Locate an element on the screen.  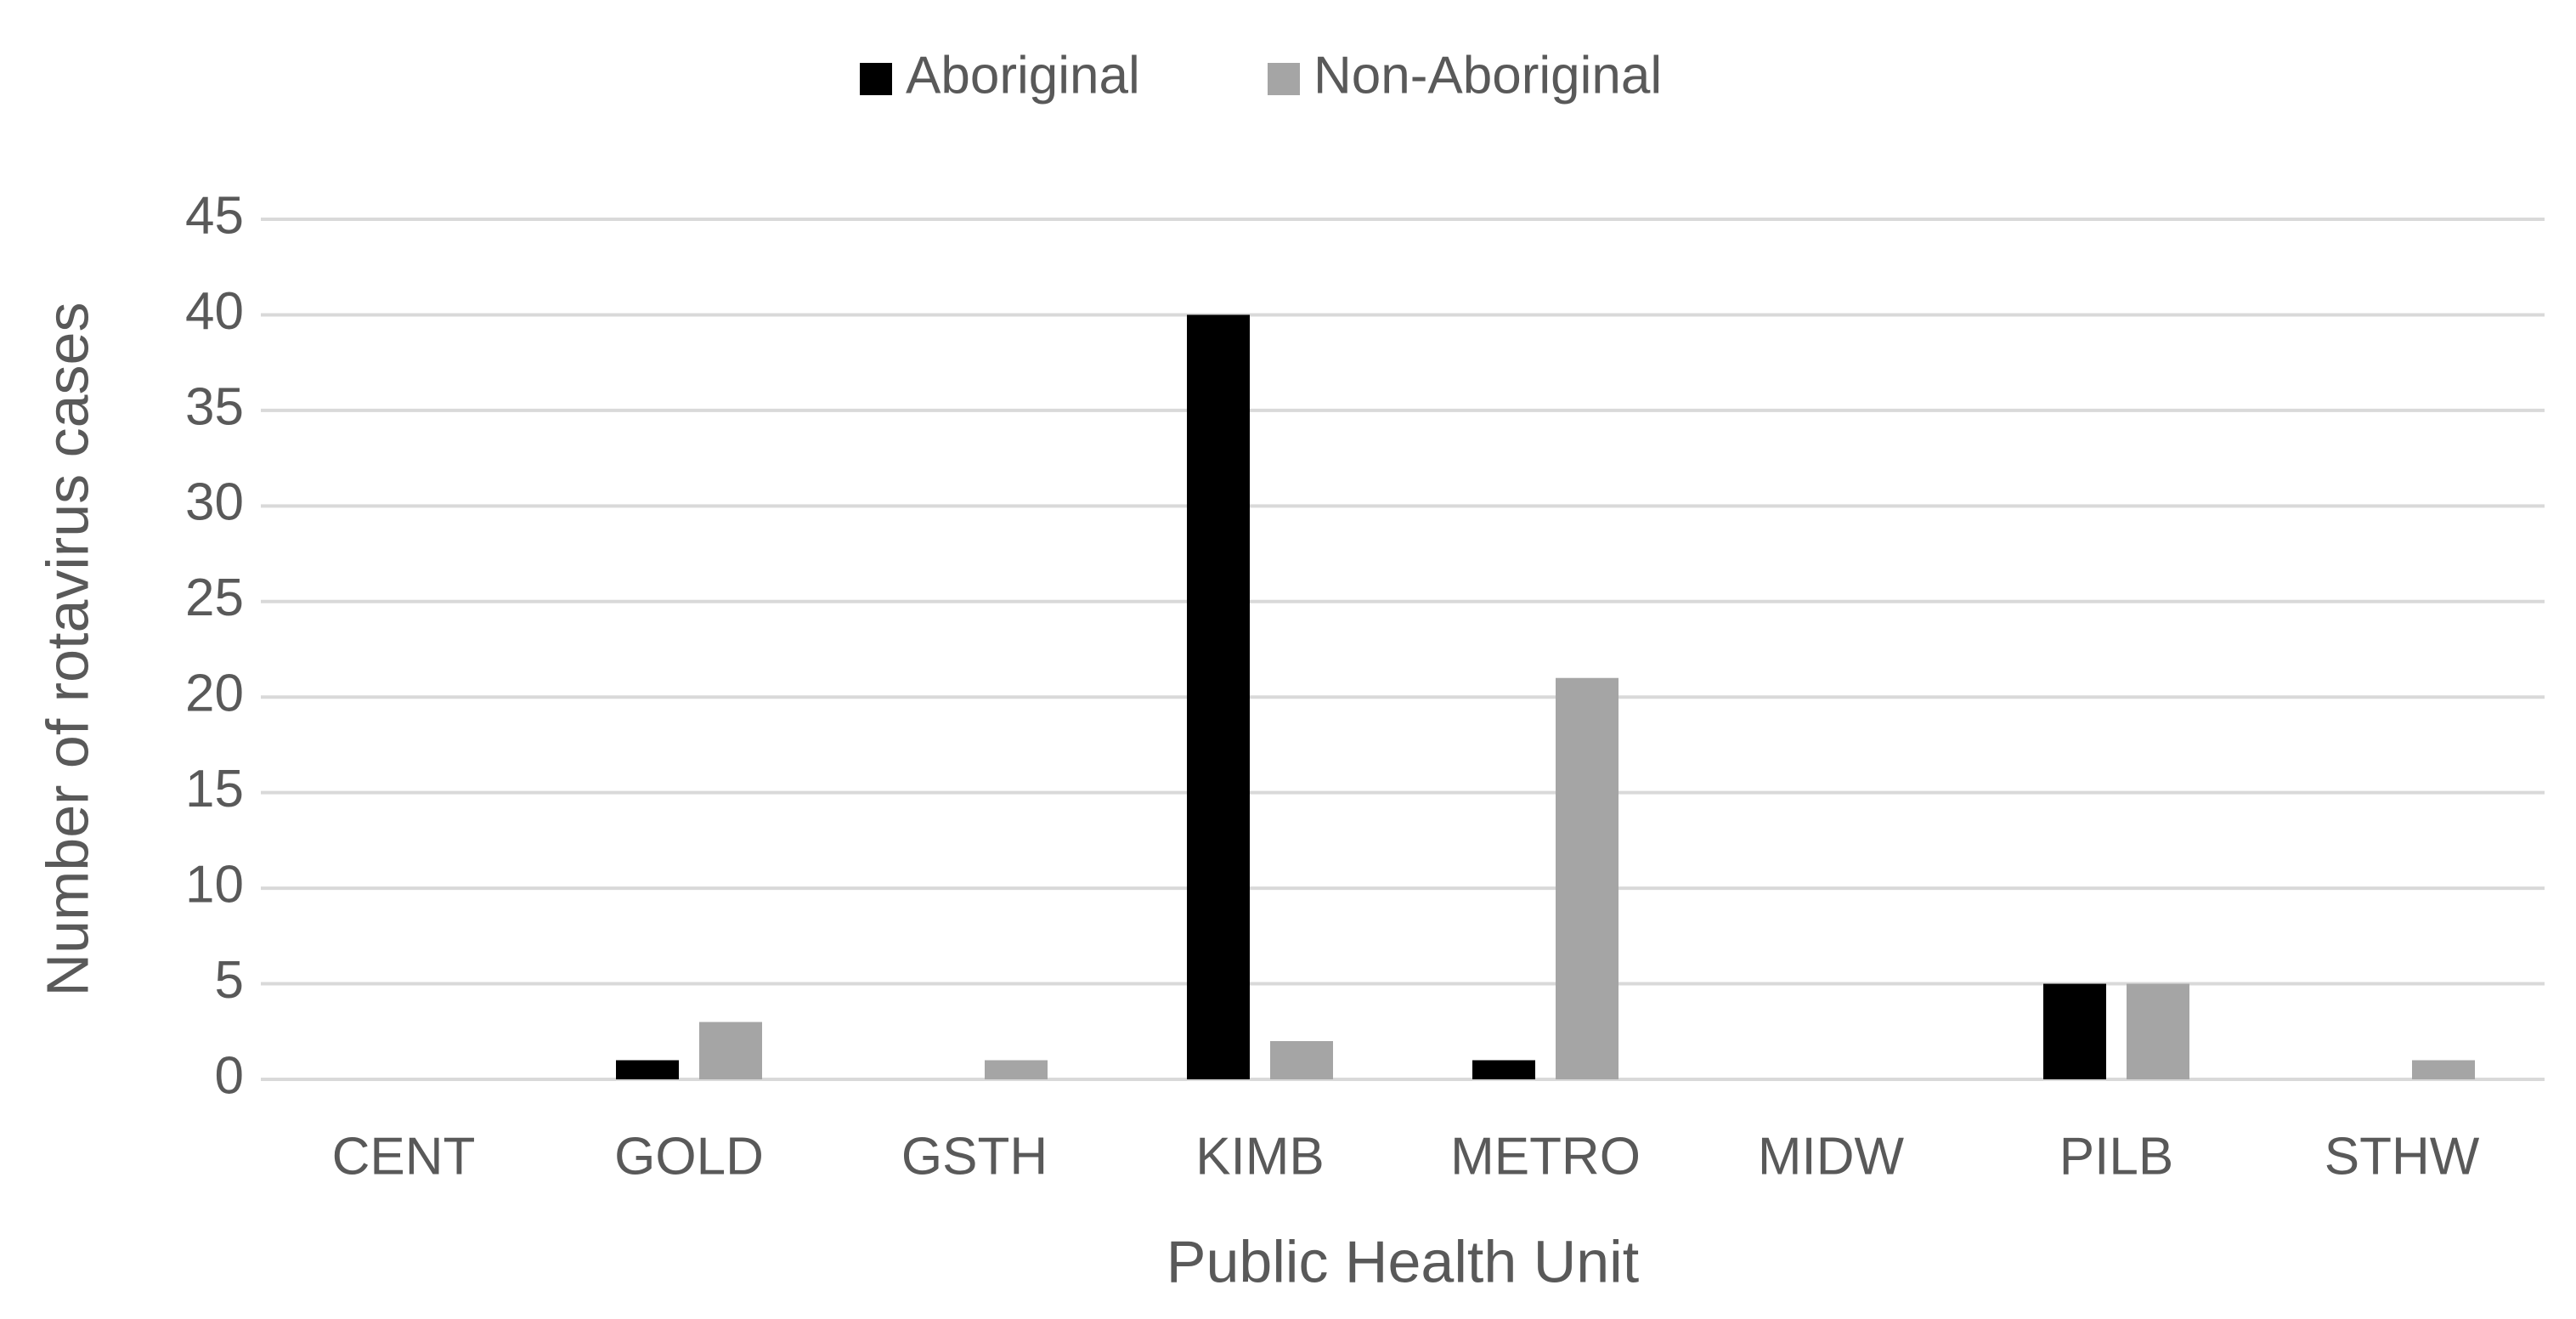
x-tick-label: MIDW is located at coordinates (1831, 1156).